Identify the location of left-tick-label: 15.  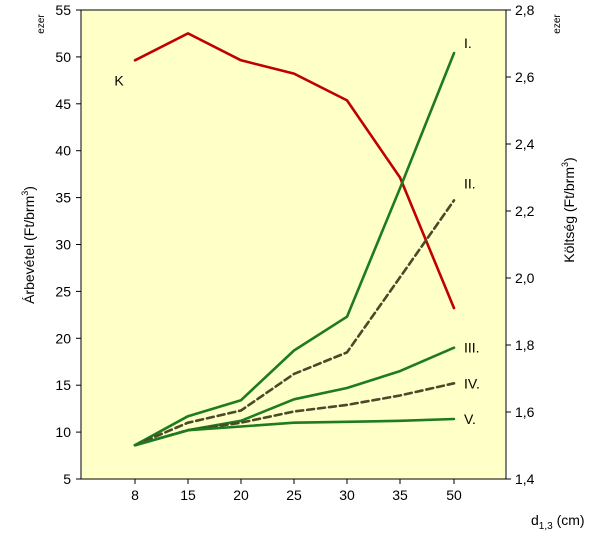
(63, 385).